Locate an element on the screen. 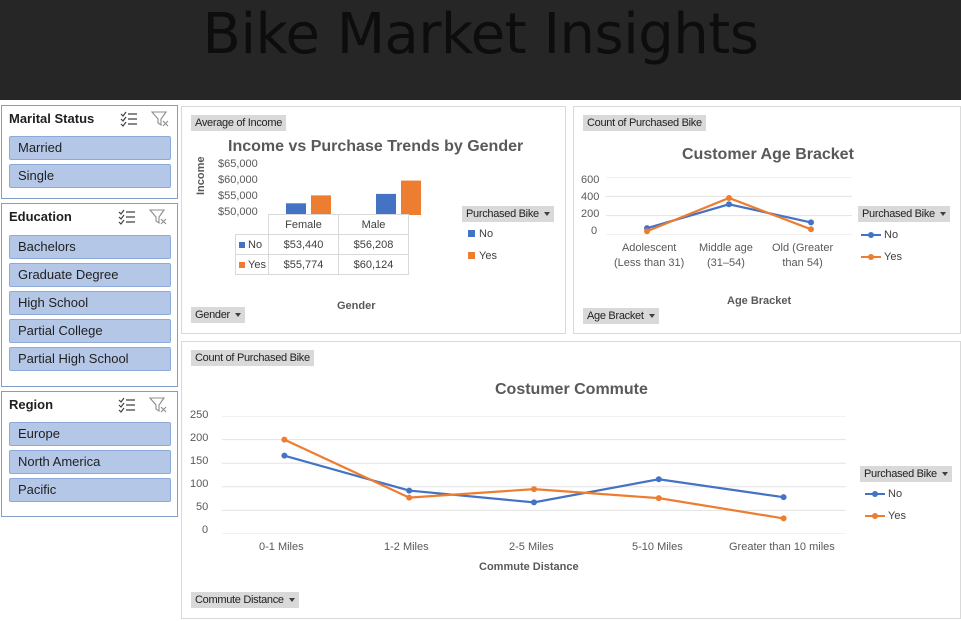  x-tick-label: 0-1 Miles is located at coordinates (281, 547).